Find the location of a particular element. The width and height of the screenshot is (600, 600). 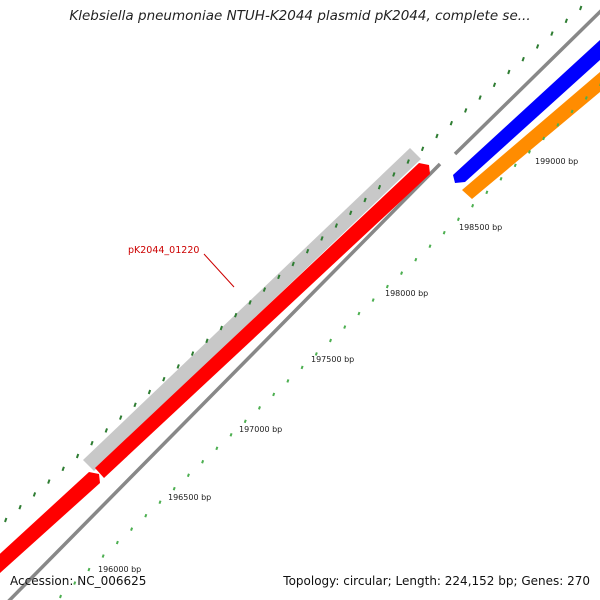

tick-label-196500: 196500 bp is located at coordinates (189, 497).